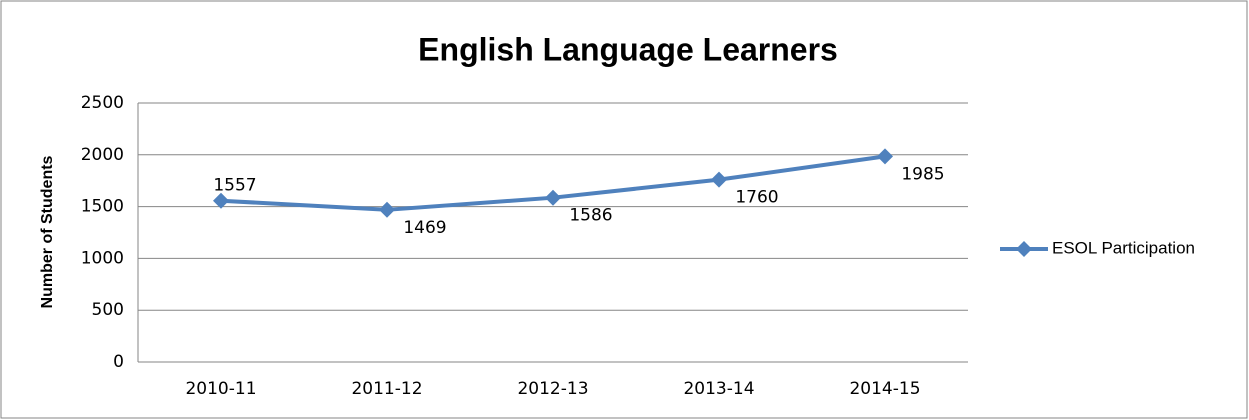 The image size is (1249, 420). I want to click on y-tick-label: 2000, so click(102, 155).